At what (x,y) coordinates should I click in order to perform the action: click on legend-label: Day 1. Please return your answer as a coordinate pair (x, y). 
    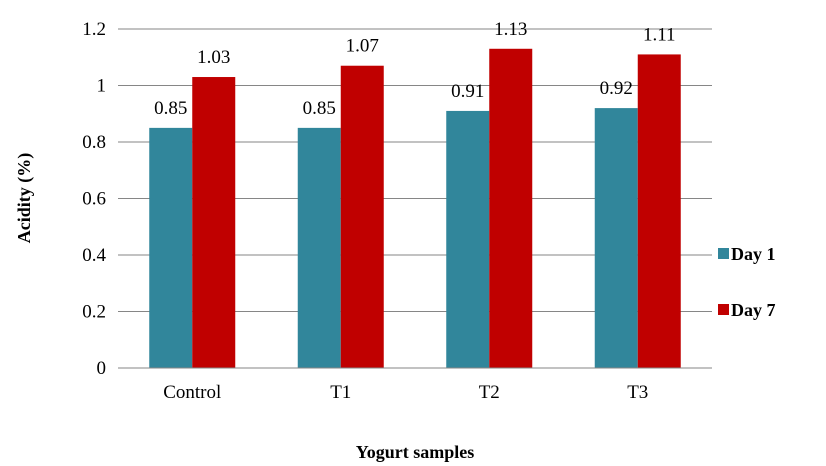
    Looking at the image, I should click on (753, 254).